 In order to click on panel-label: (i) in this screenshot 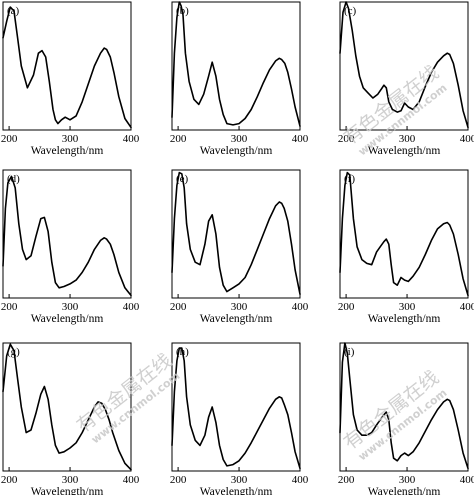, I will do `click(349, 352)`.